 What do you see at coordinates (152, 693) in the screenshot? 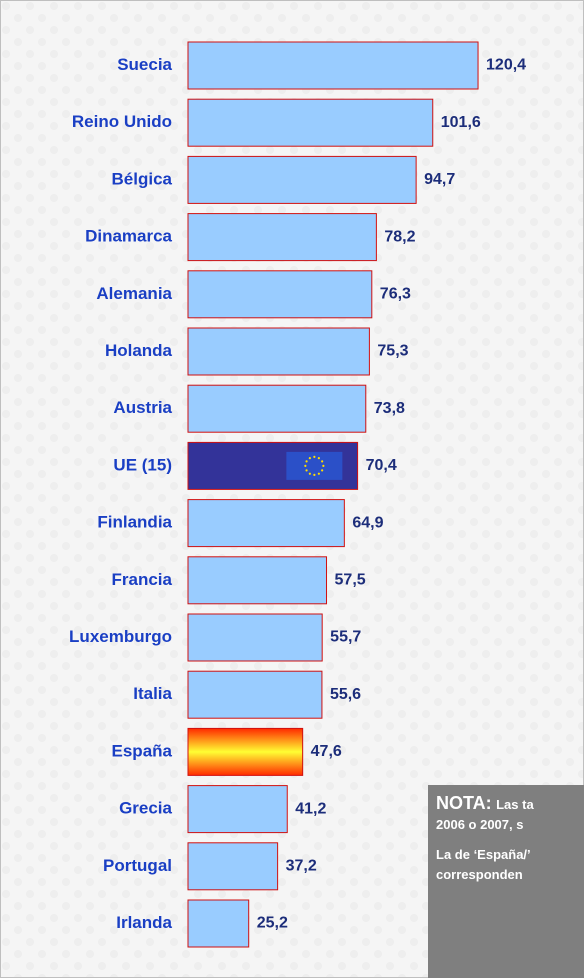
I see `category-label: Italia` at bounding box center [152, 693].